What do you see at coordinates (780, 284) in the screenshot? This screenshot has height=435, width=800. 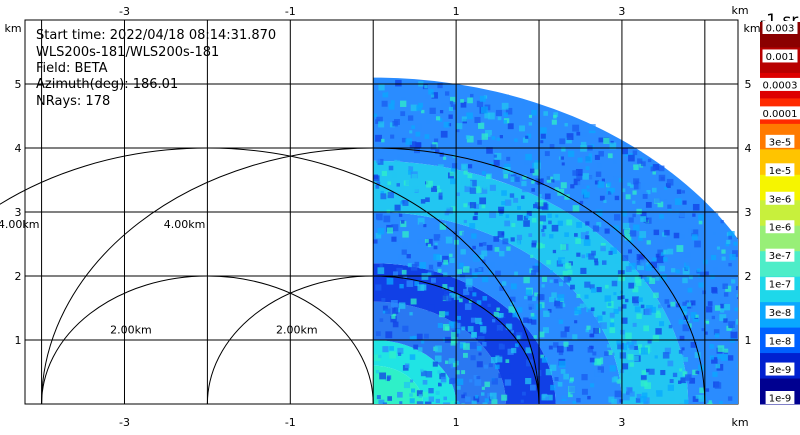 I see `colorbar-label-bg` at bounding box center [780, 284].